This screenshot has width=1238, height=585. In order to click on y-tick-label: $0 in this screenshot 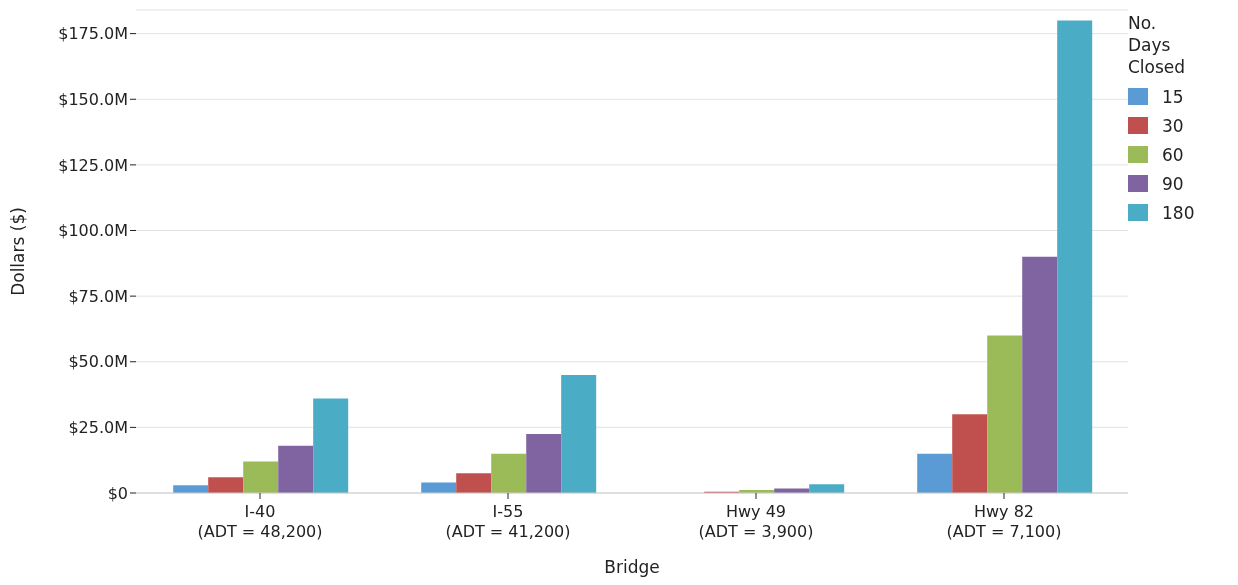, I will do `click(117, 493)`.